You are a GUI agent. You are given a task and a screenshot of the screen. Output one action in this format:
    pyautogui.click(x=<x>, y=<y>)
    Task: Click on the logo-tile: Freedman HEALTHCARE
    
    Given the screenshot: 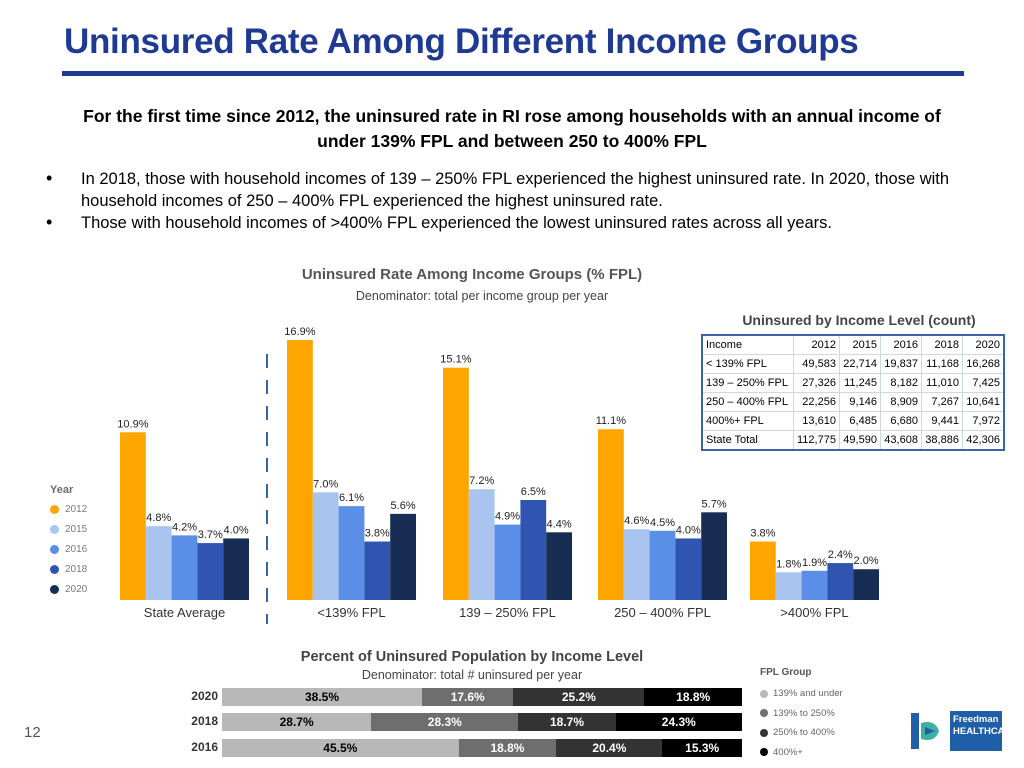 What is the action you would take?
    pyautogui.click(x=984, y=731)
    